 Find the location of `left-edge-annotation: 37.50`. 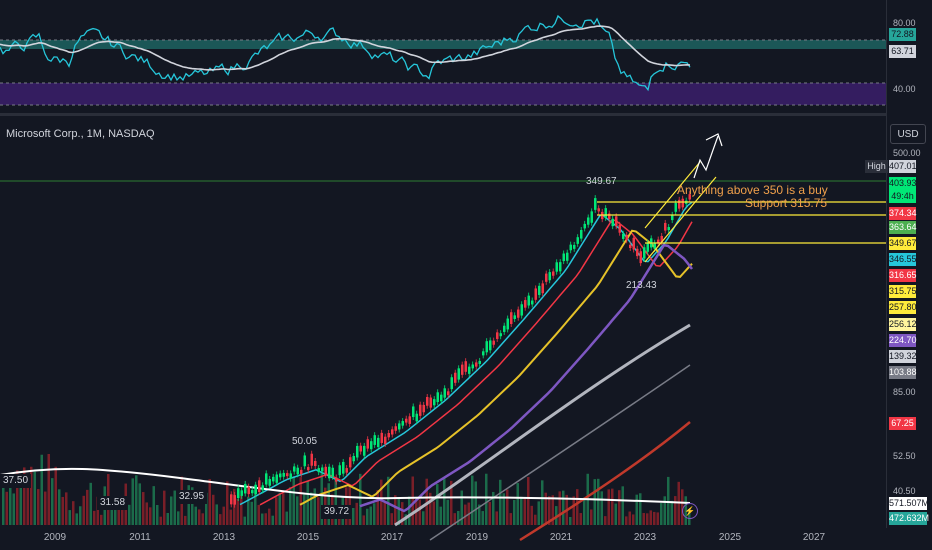

left-edge-annotation: 37.50 is located at coordinates (16, 481).